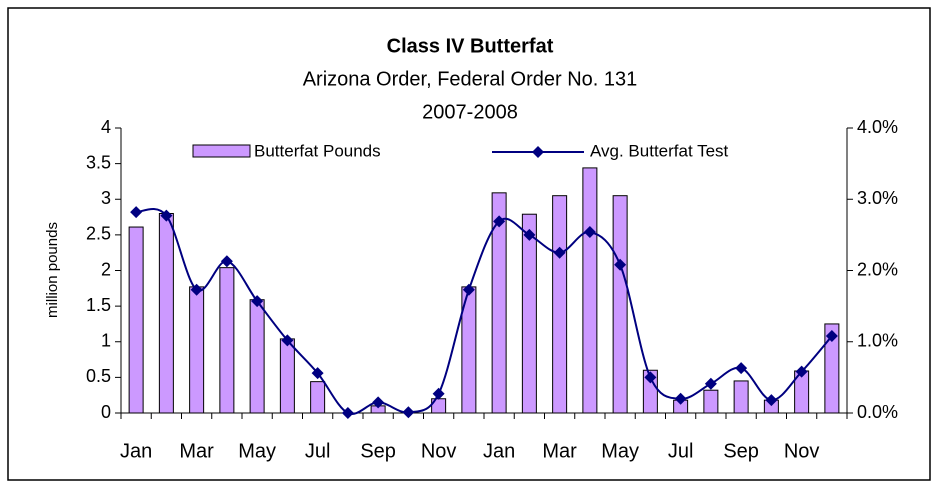 The height and width of the screenshot is (490, 940). Describe the element at coordinates (221, 151) in the screenshot. I see `legend-swatch` at that location.